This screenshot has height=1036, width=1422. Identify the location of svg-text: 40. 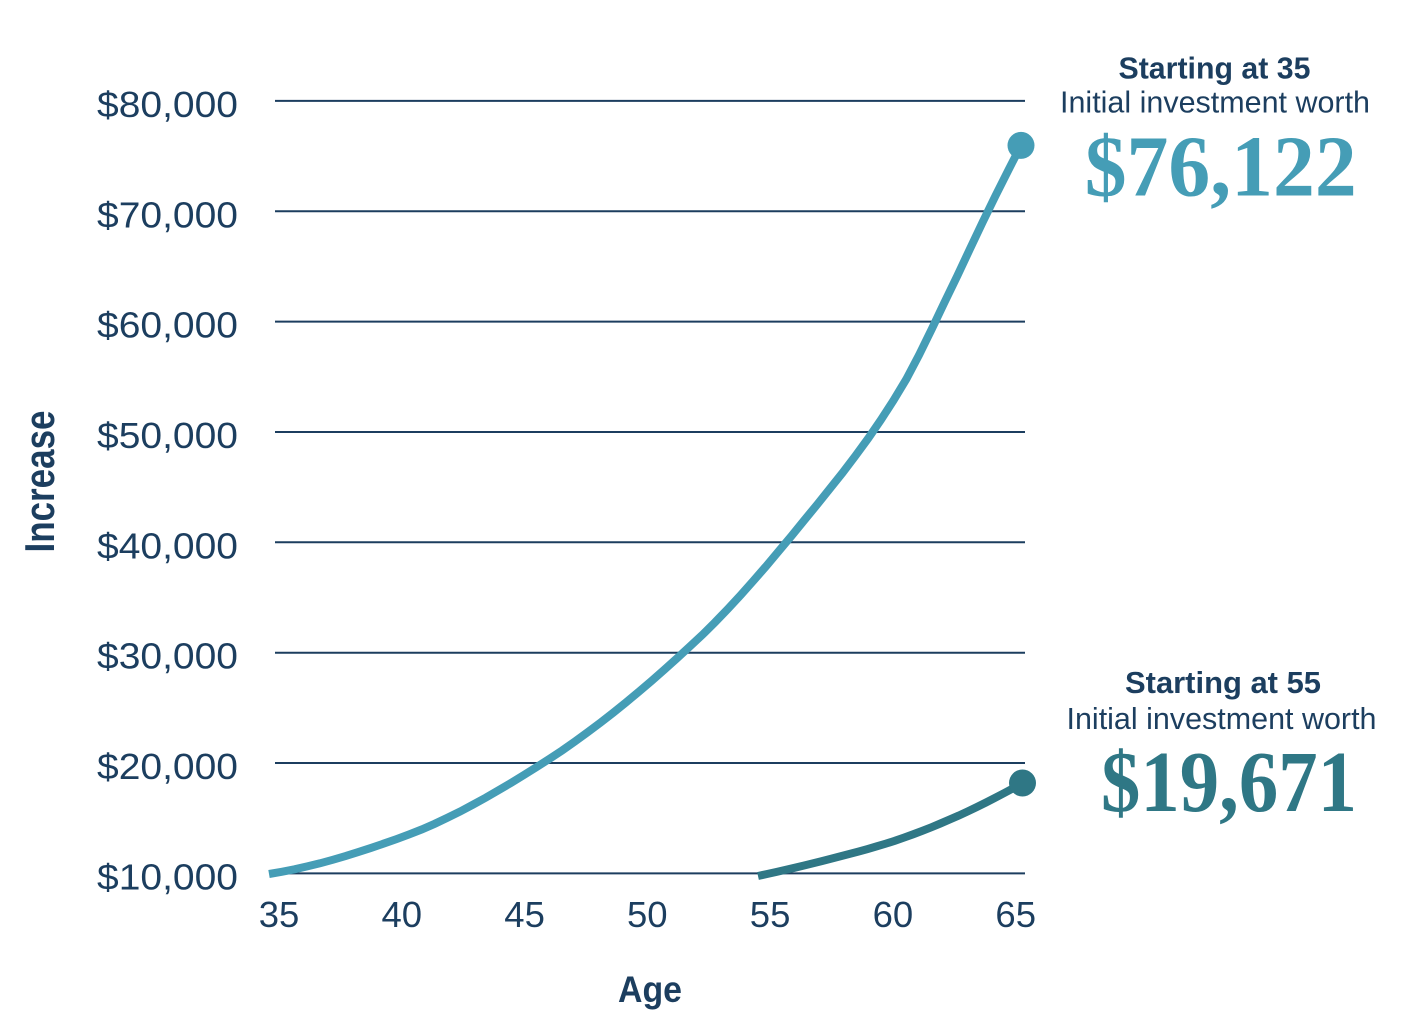
(401, 914).